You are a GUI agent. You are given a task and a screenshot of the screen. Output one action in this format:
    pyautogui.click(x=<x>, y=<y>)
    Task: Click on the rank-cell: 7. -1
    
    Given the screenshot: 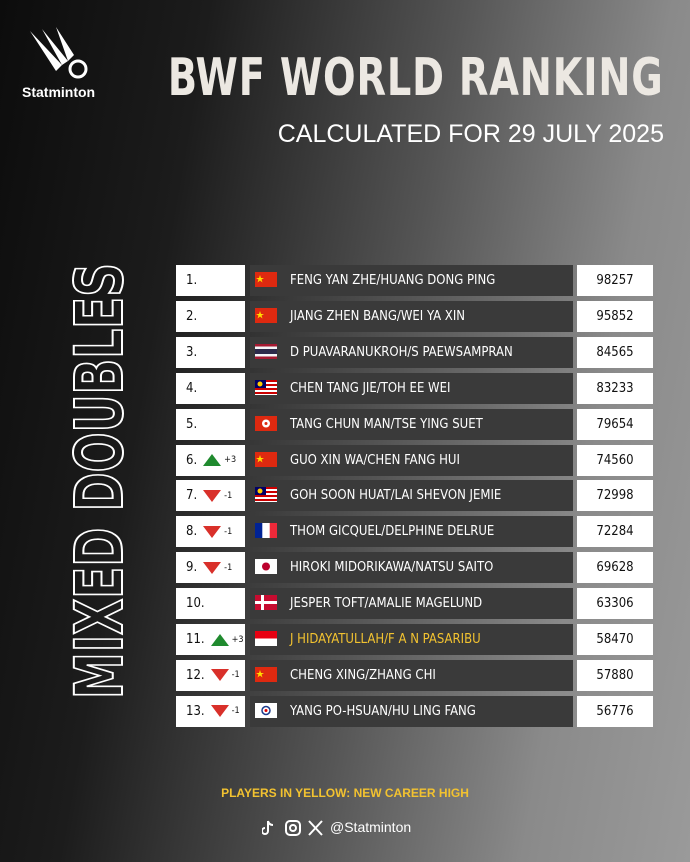 What is the action you would take?
    pyautogui.click(x=210, y=496)
    